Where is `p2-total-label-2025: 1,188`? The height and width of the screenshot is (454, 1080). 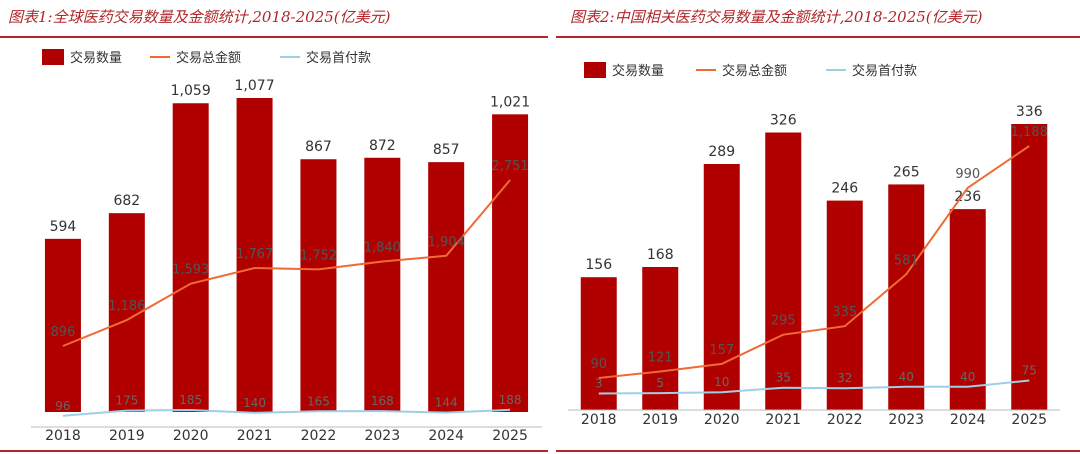 p2-total-label-2025: 1,188 is located at coordinates (1029, 132).